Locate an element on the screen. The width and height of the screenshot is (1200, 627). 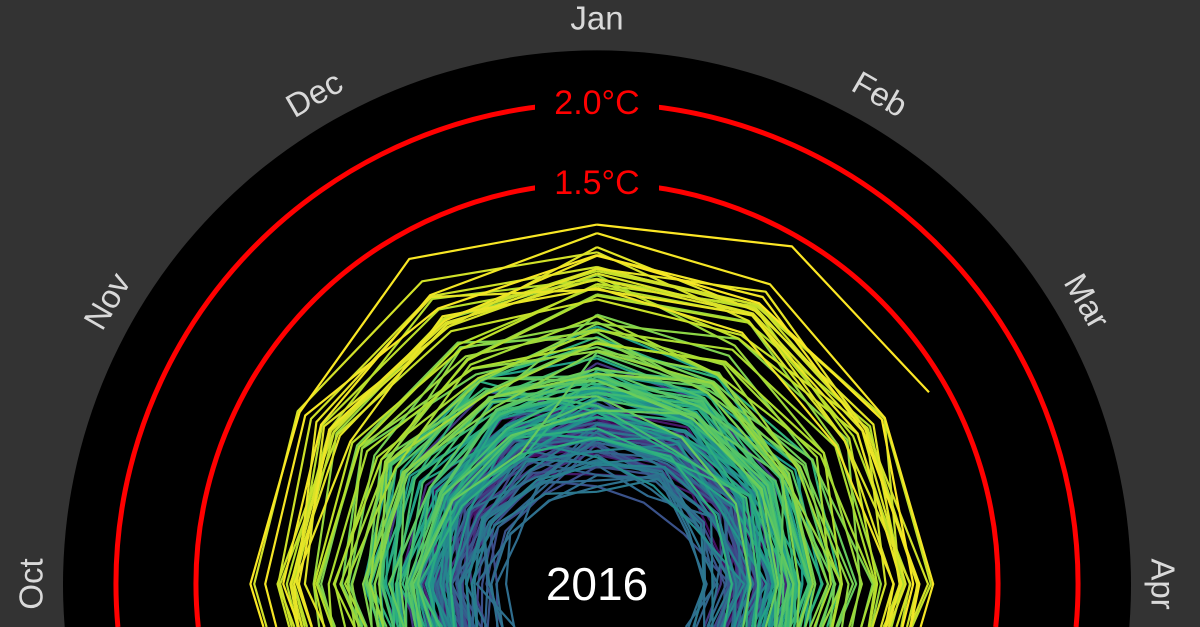
spiral-line-1992 is located at coordinates (468, 484).